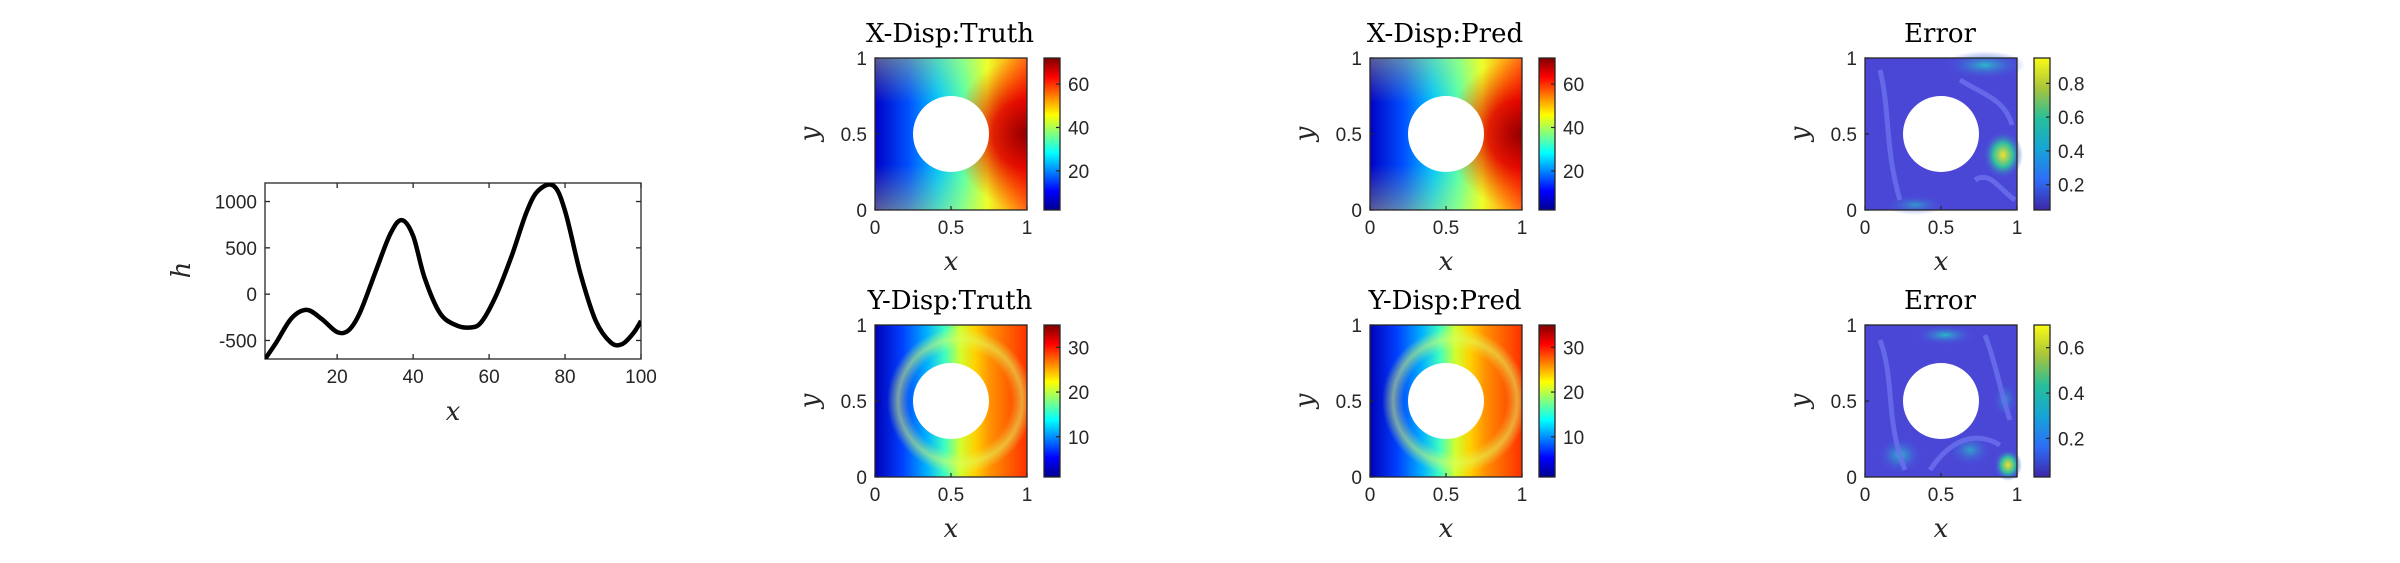 Image resolution: width=2400 pixels, height=563 pixels. What do you see at coordinates (1445, 301) in the screenshot?
I see `panel-title: Y-Disp:Pred` at bounding box center [1445, 301].